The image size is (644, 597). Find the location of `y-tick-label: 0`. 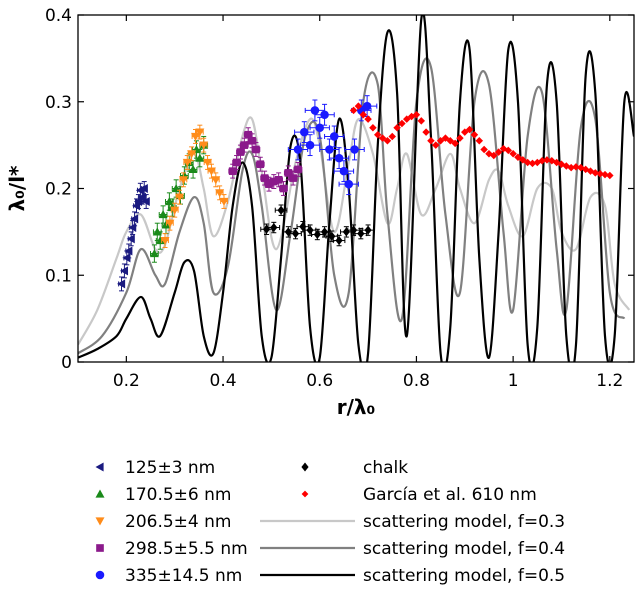

y-tick-label: 0 is located at coordinates (66, 363).